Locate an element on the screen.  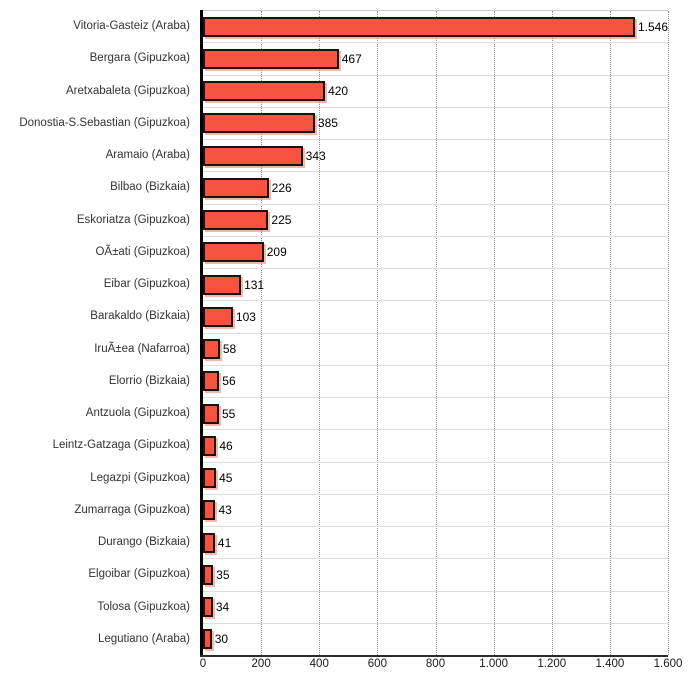
bar-row: 34 is located at coordinates (435, 608).